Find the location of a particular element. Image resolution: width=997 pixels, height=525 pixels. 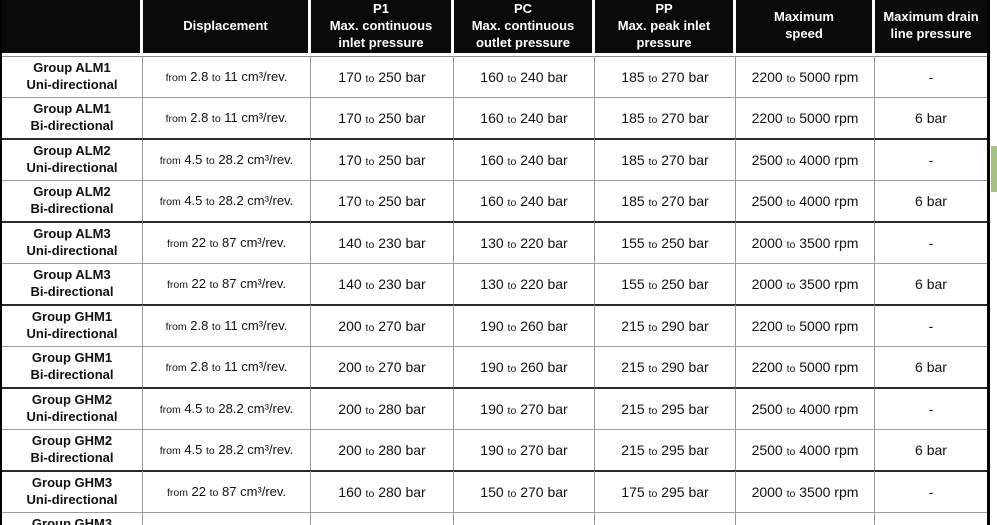

pc-cell: 150 to 270 bar is located at coordinates (524, 518).